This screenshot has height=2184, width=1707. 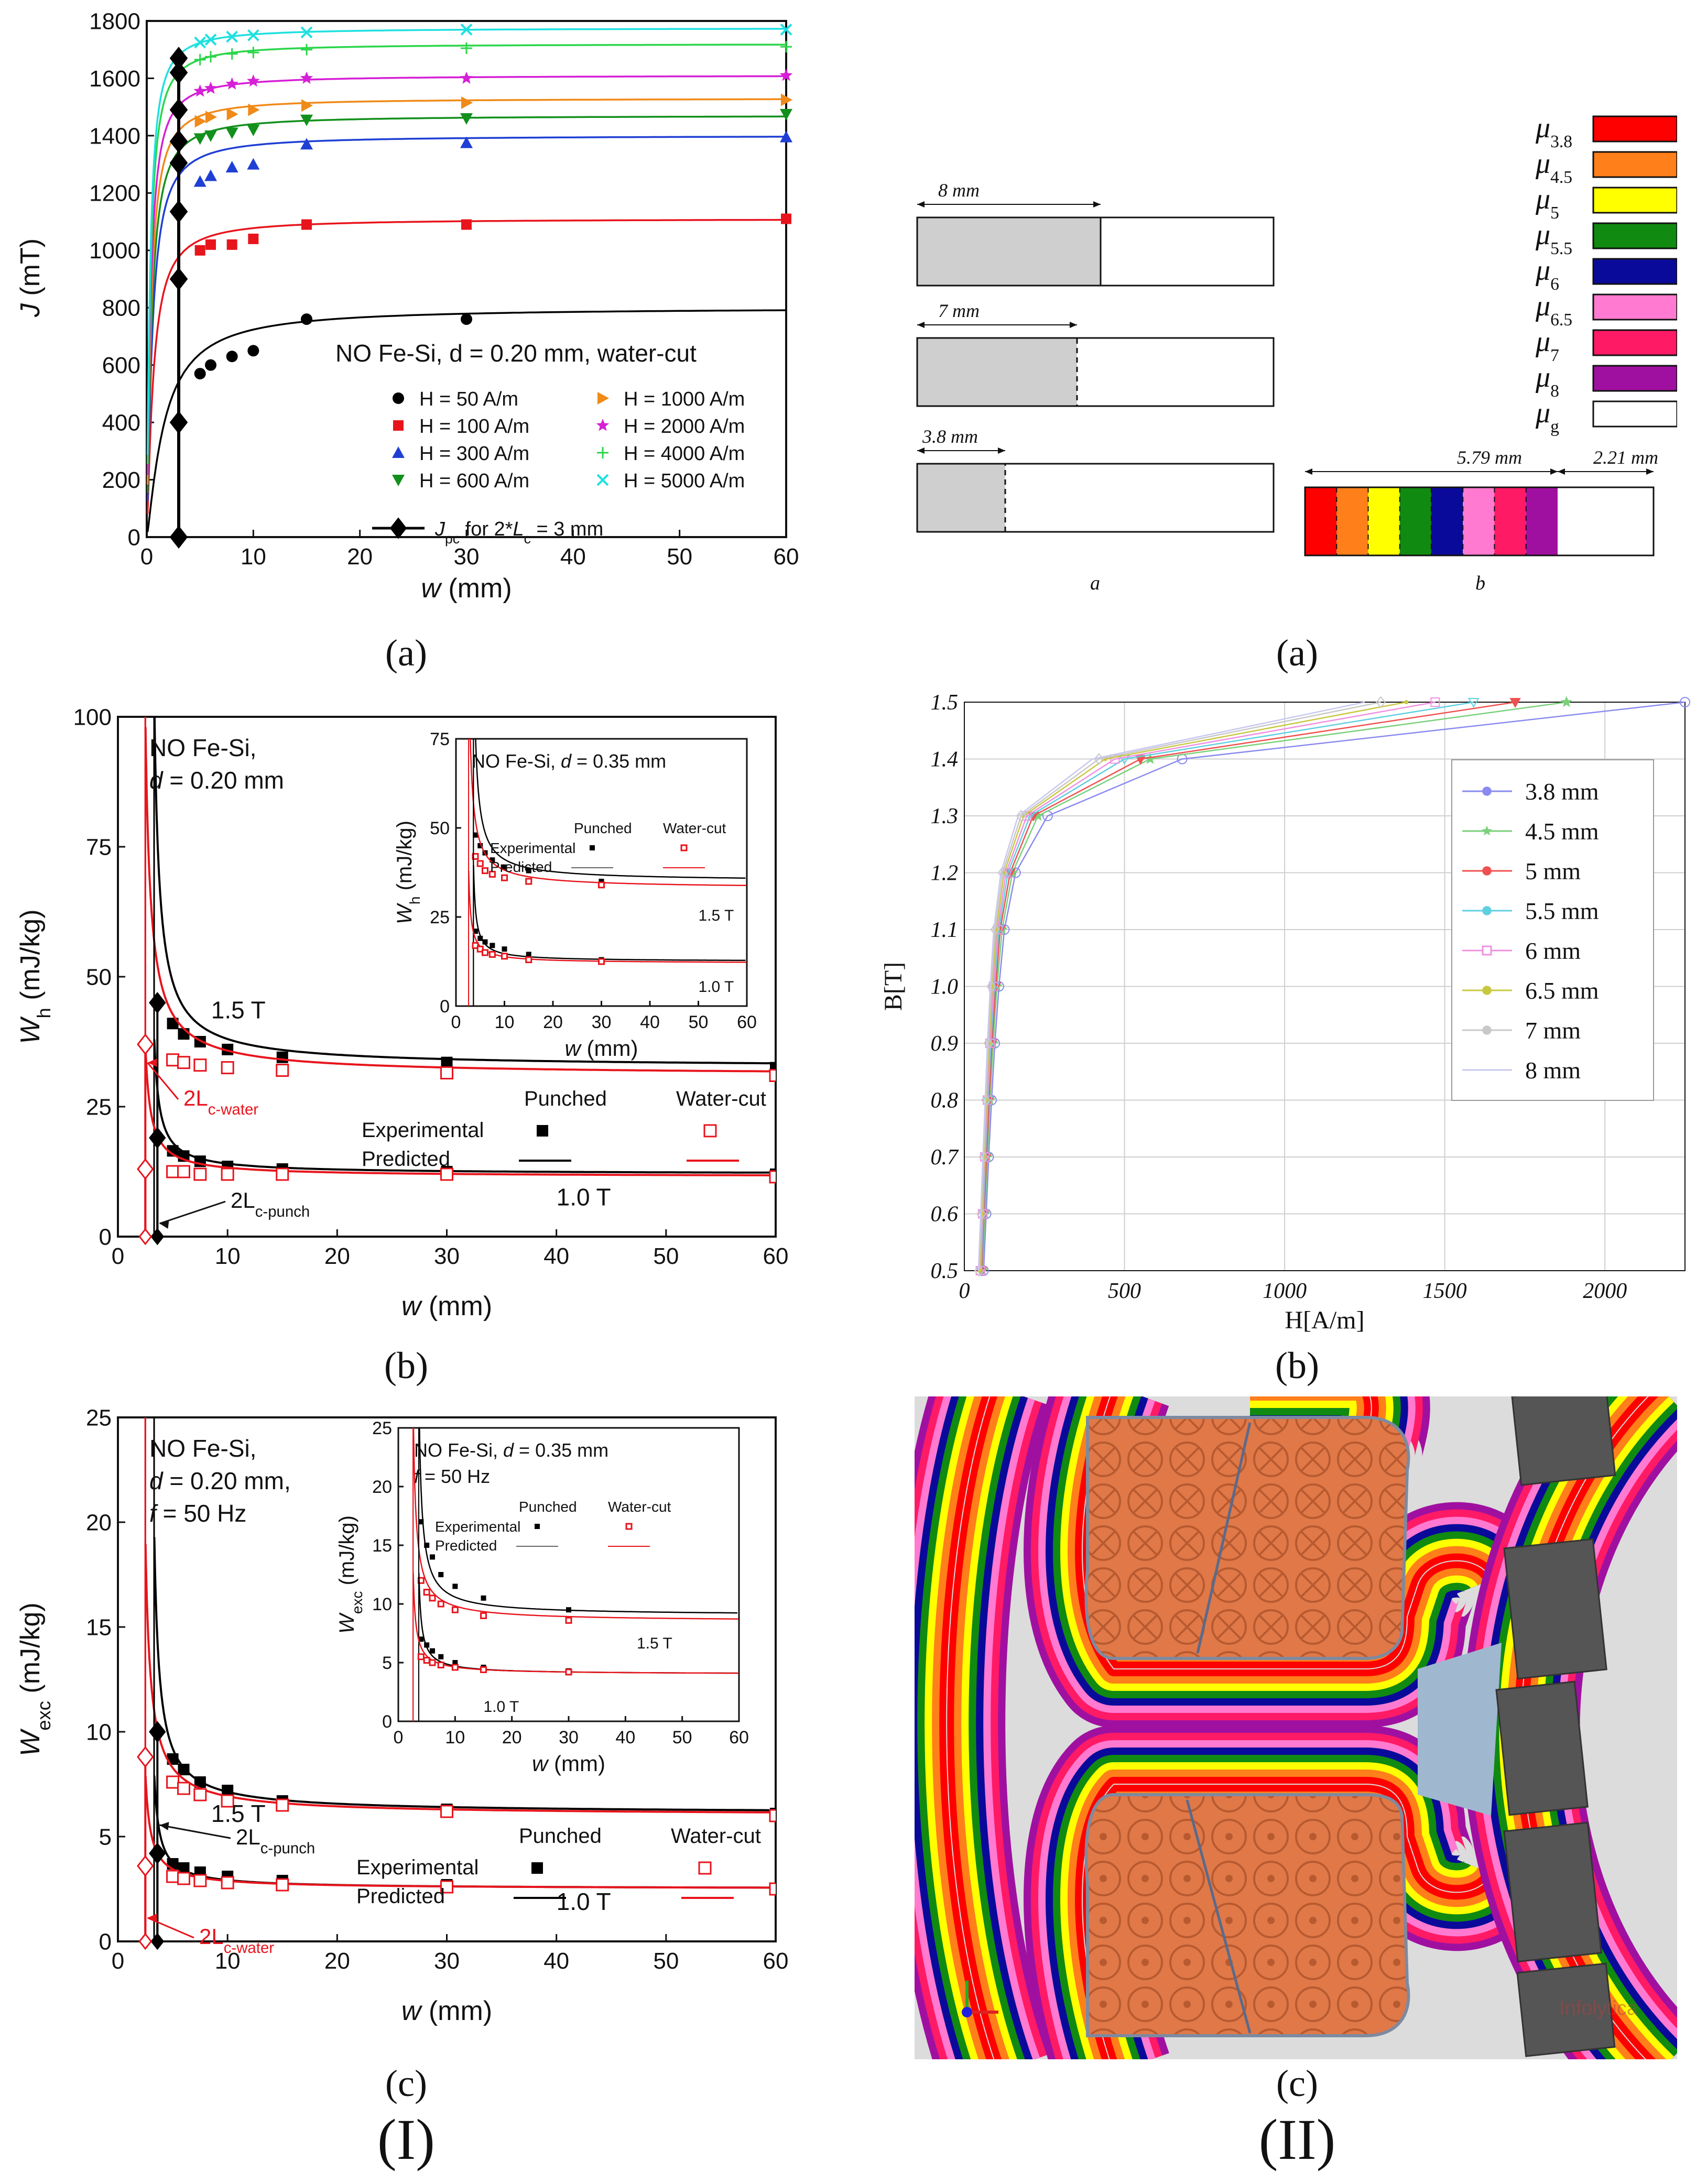 I want to click on annotation-line: d = 0.20 mm,, so click(x=220, y=1480).